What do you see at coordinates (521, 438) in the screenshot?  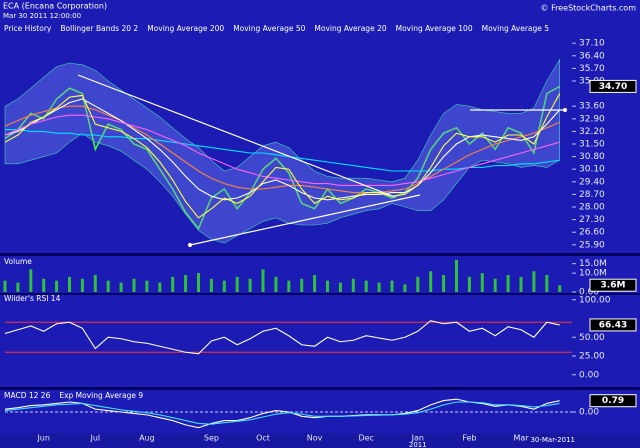 I see `x-tick-label: Mar` at bounding box center [521, 438].